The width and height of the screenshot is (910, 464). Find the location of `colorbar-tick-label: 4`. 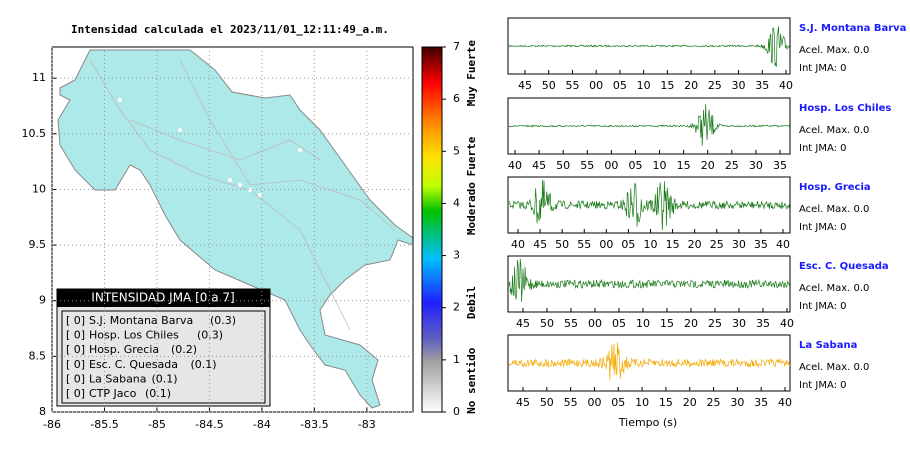

colorbar-tick-label: 4 is located at coordinates (456, 202).